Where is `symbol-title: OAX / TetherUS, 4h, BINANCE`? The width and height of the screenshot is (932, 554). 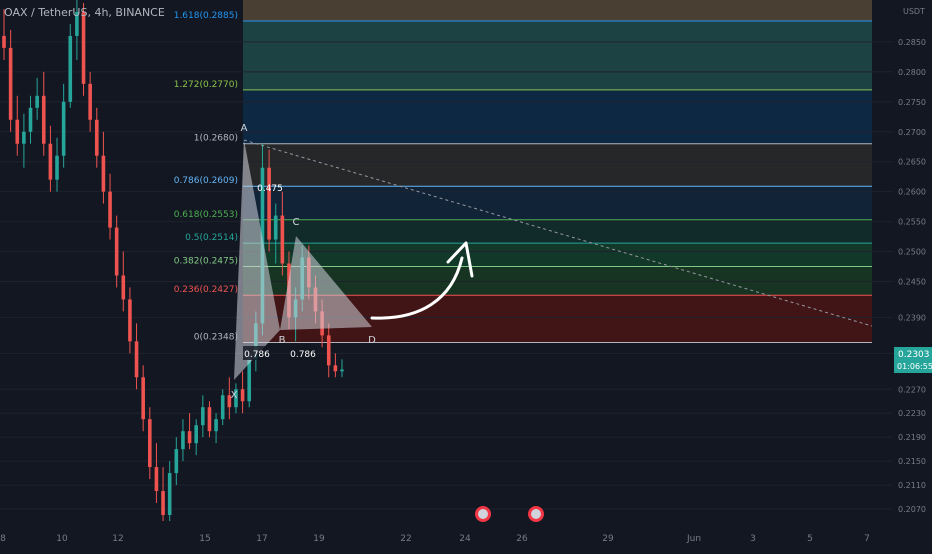 symbol-title: OAX / TetherUS, 4h, BINANCE is located at coordinates (84, 12).